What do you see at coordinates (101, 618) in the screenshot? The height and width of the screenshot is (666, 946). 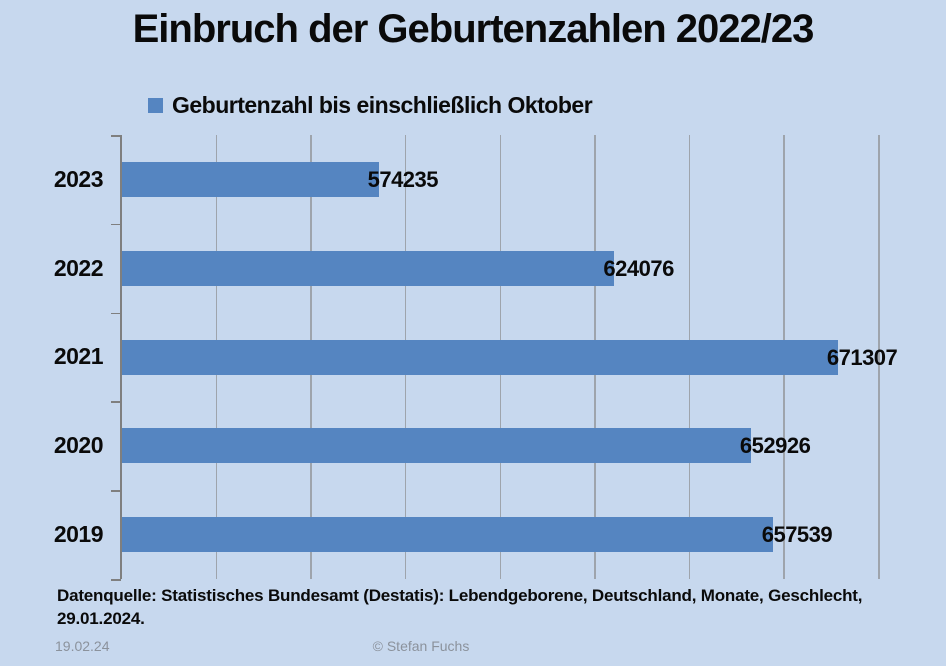 I see `source-note-line-2: 29.01.2024.` at bounding box center [101, 618].